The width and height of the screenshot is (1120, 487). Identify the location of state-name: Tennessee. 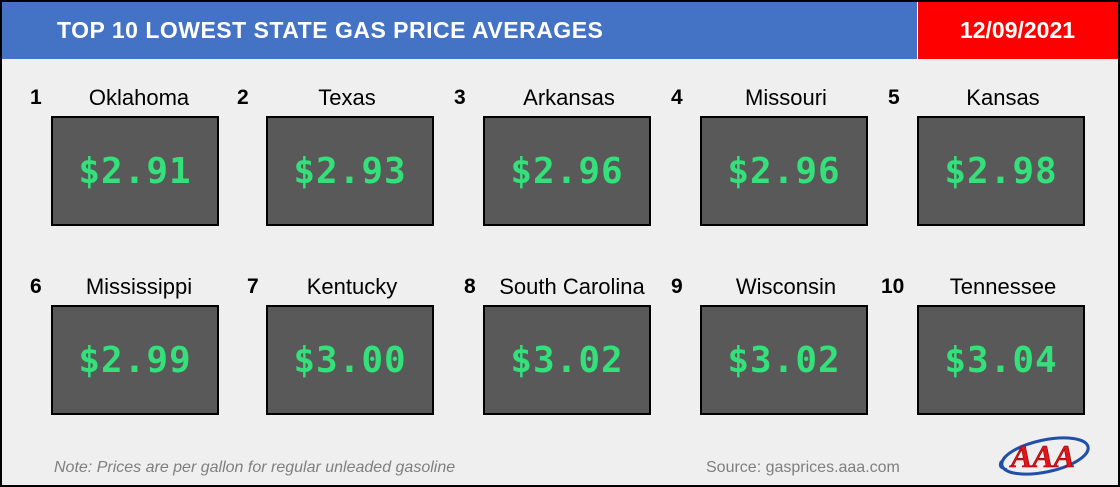
(1003, 286).